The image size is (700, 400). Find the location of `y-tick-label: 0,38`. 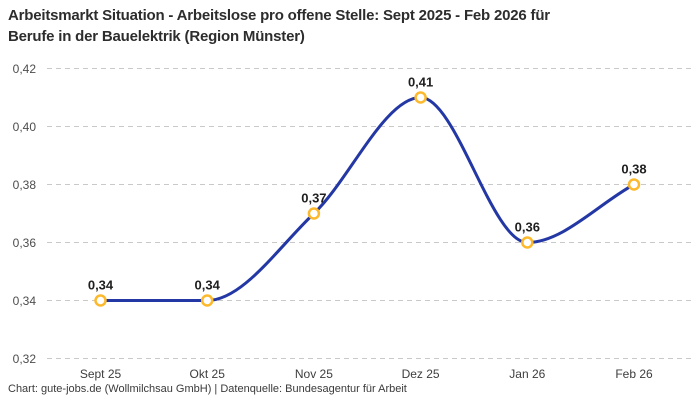

y-tick-label: 0,38 is located at coordinates (25, 185).